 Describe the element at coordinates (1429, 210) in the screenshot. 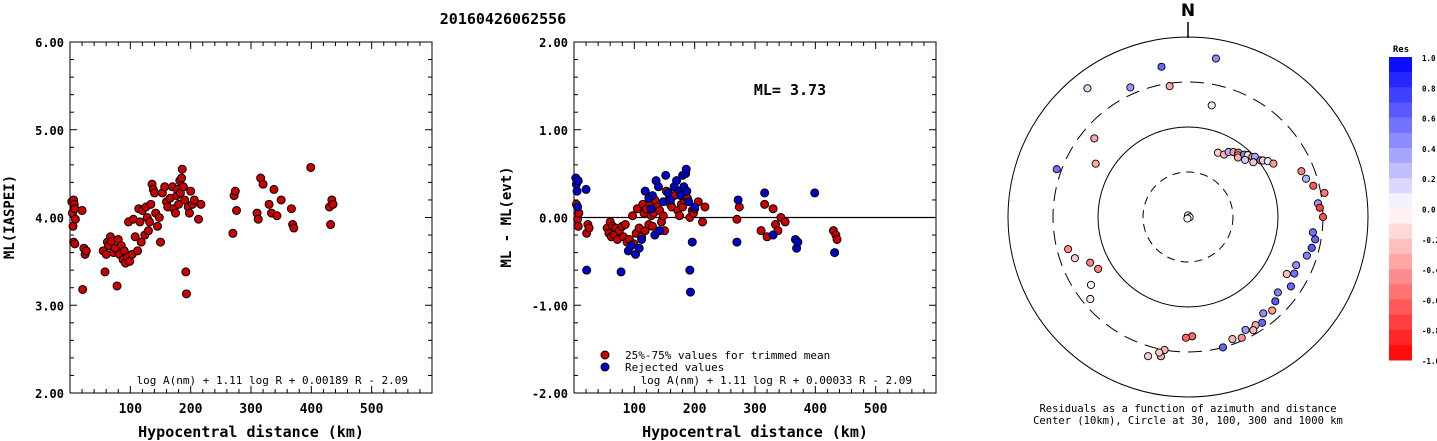

I see `colorbar-tick-label: 0.0` at that location.